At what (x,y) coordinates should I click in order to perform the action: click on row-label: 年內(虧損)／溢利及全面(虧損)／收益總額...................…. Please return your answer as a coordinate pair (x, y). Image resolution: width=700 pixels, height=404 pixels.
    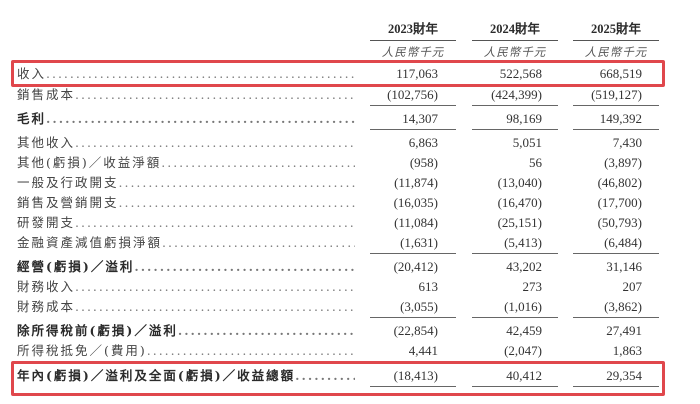
    Looking at the image, I should click on (186, 375).